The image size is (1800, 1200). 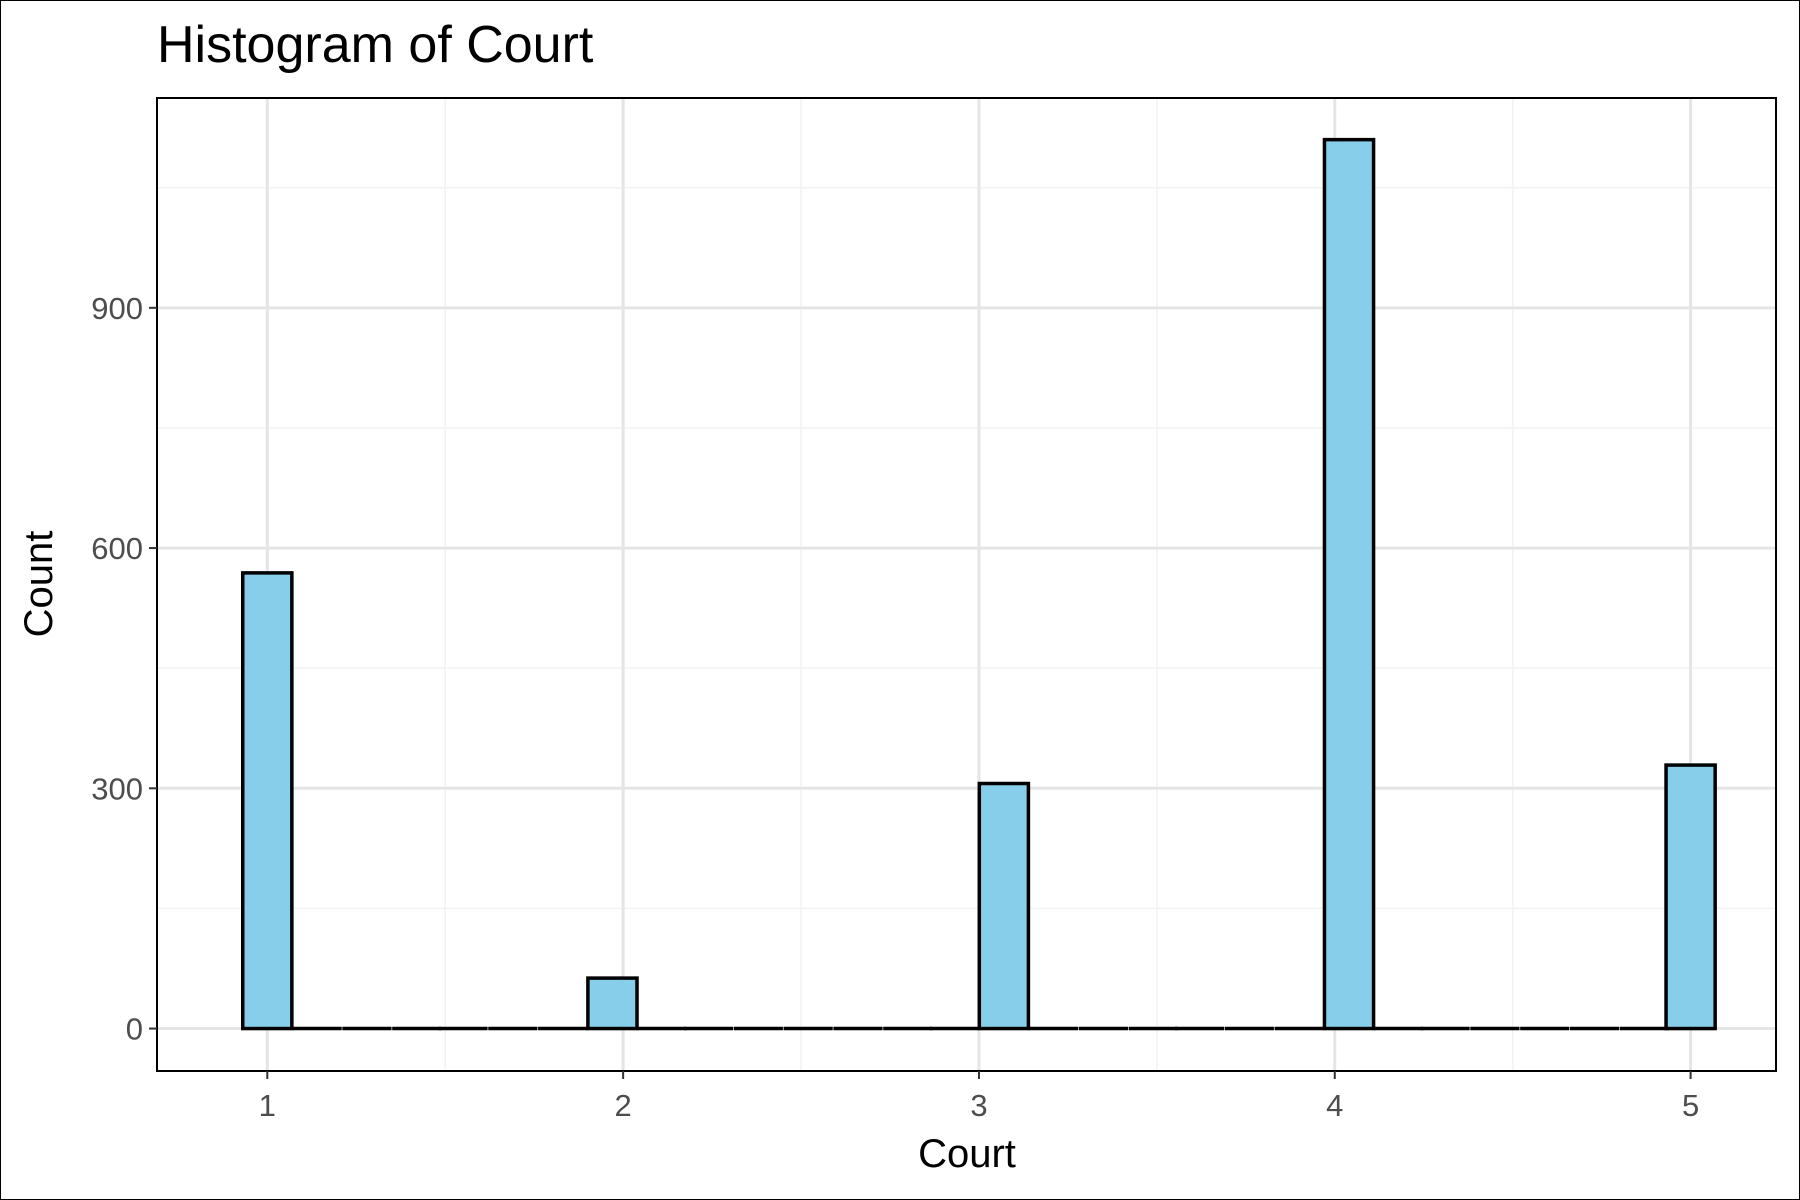 What do you see at coordinates (967, 1154) in the screenshot?
I see `x-axis-title: Court` at bounding box center [967, 1154].